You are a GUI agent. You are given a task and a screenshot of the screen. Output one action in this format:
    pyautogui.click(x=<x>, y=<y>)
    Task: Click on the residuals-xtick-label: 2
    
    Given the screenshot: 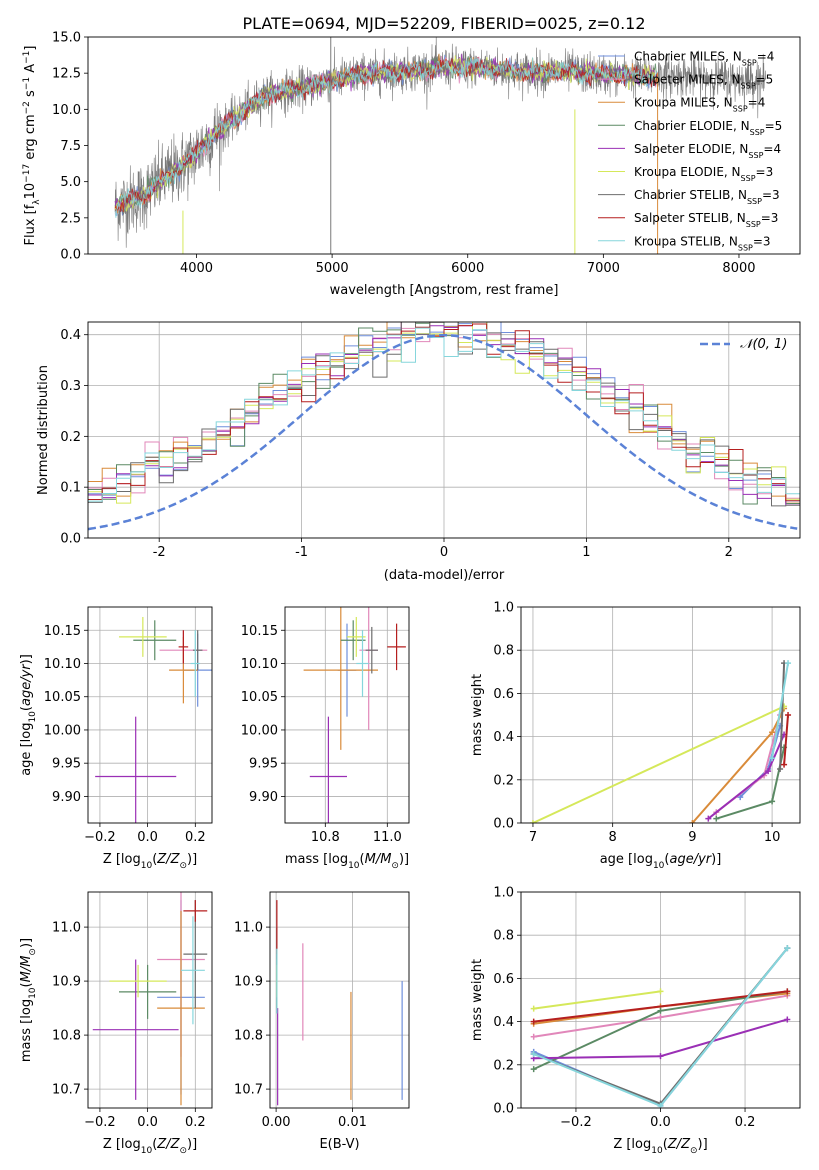 What is the action you would take?
    pyautogui.click(x=729, y=552)
    